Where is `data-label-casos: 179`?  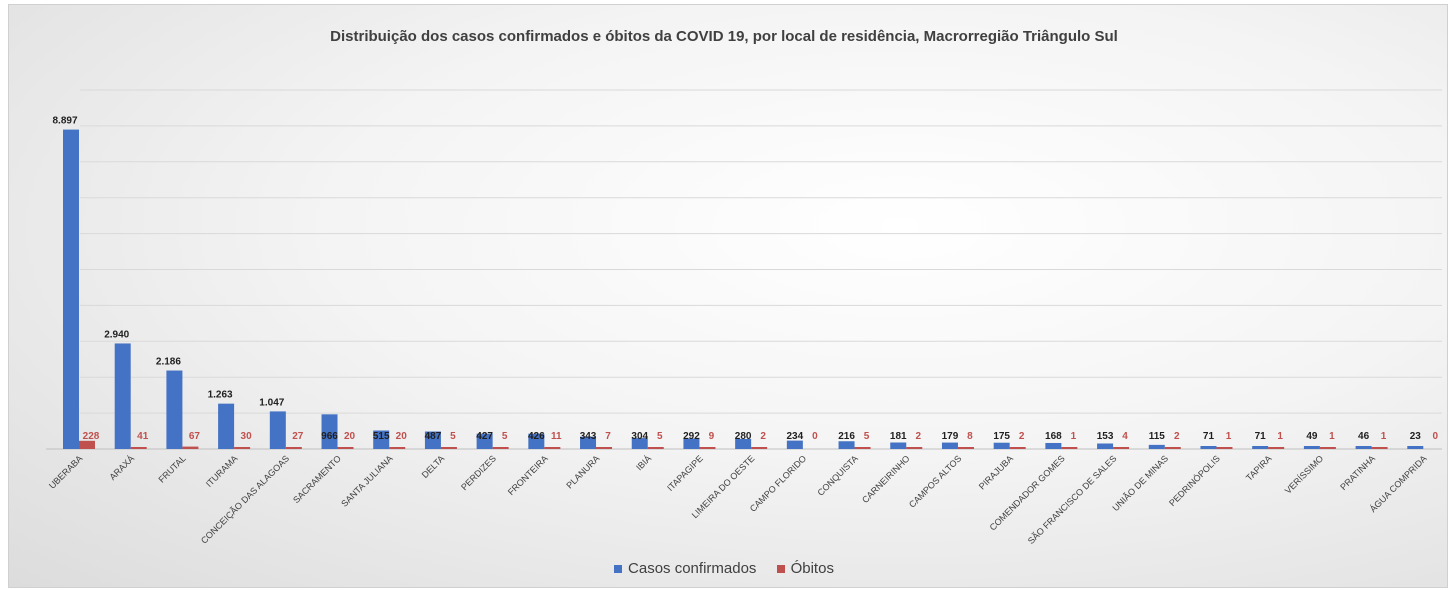
data-label-casos: 179 is located at coordinates (950, 436).